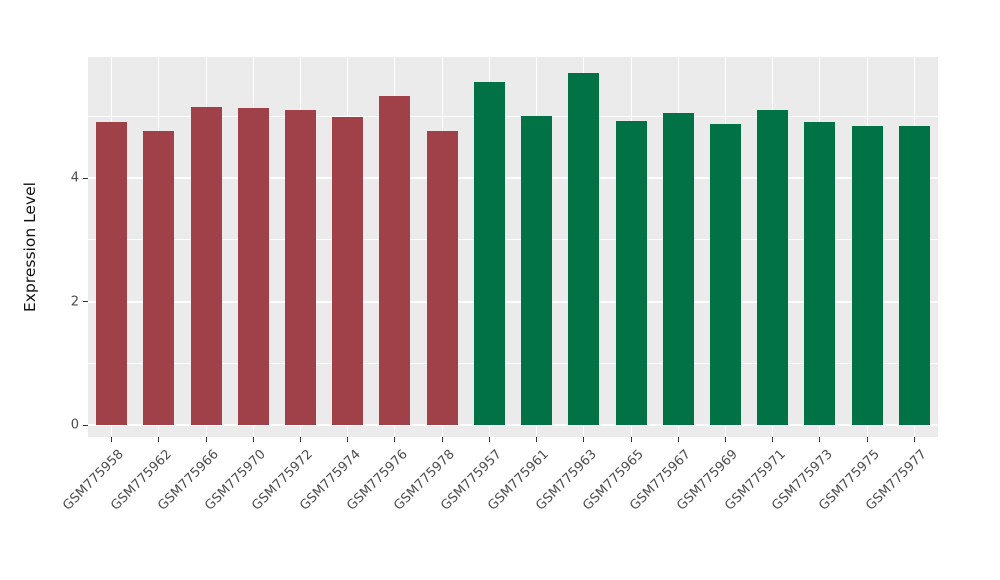 The image size is (1000, 580). I want to click on x-tick-label: GSM775957, so click(471, 480).